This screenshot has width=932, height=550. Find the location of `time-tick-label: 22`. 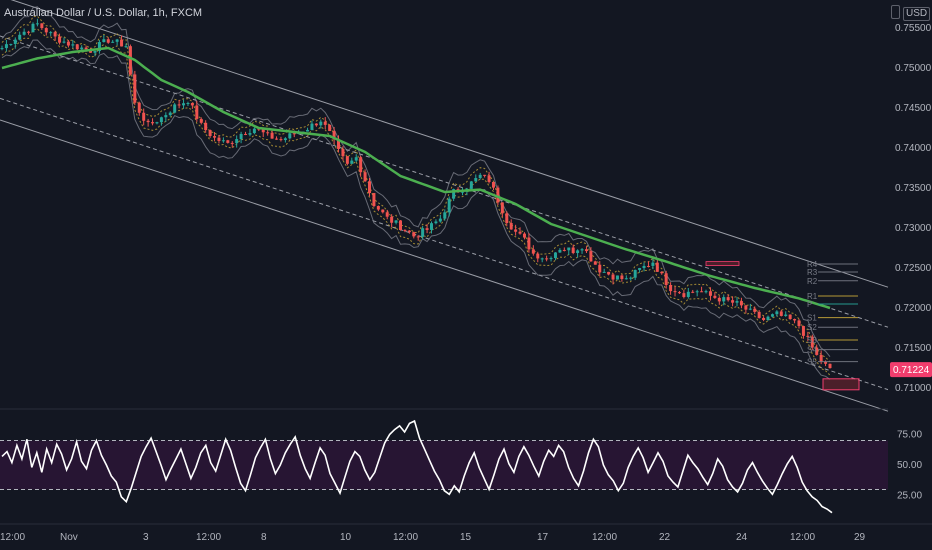

time-tick-label: 22 is located at coordinates (665, 537).